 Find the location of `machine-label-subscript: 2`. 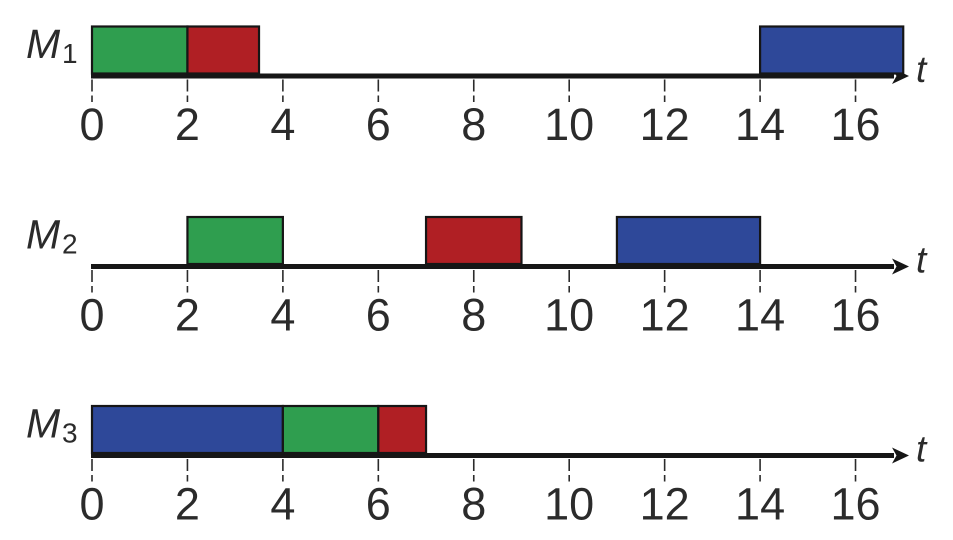

machine-label-subscript: 2 is located at coordinates (70, 244).